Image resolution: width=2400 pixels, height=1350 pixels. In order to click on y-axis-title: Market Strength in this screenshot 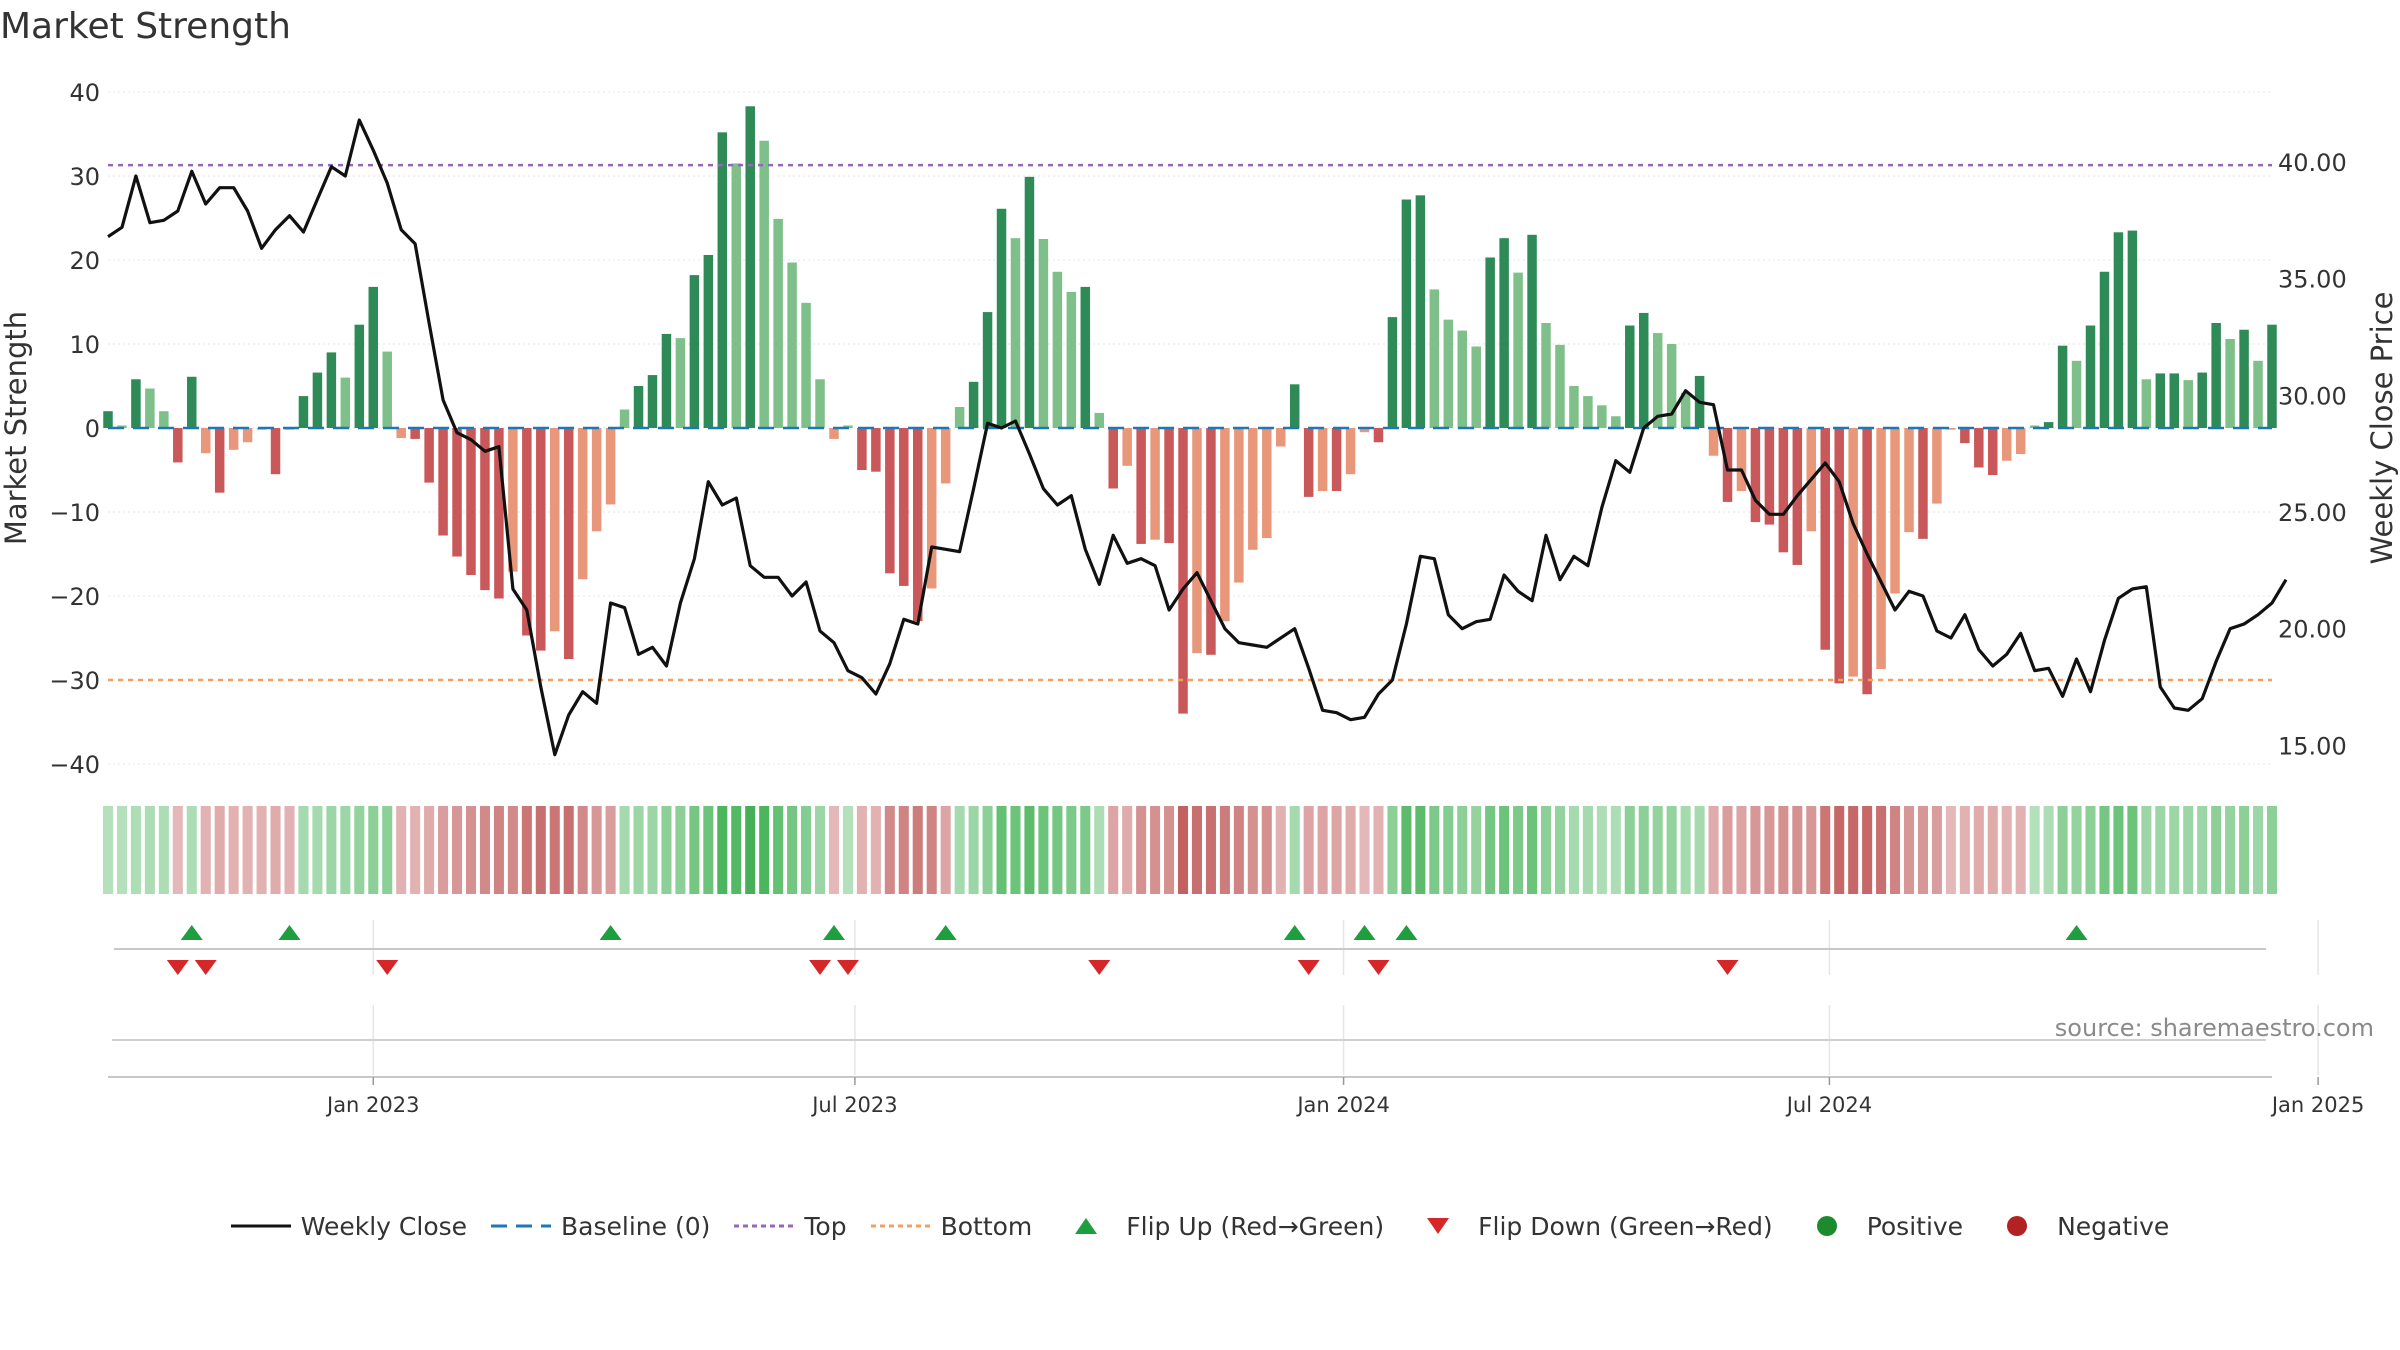, I will do `click(16, 428)`.